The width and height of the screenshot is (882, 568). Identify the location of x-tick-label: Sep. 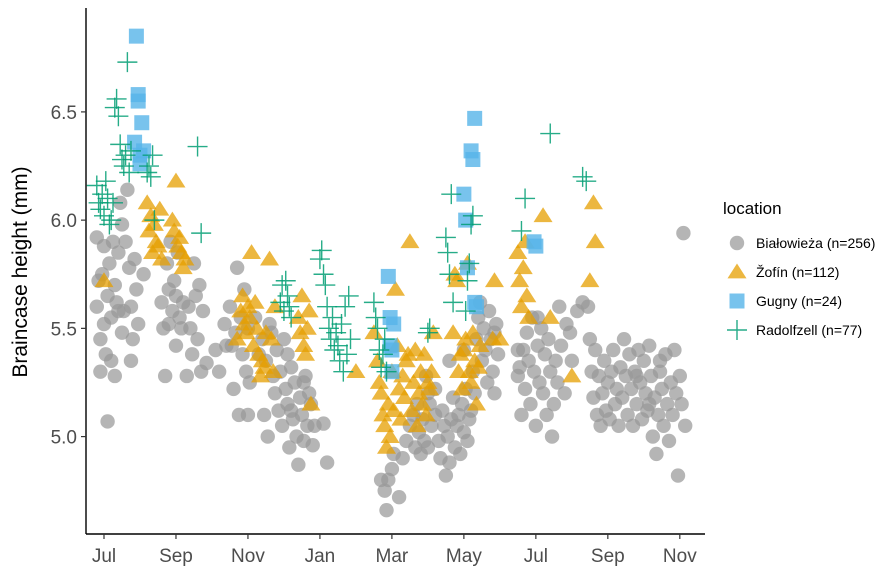
(608, 556).